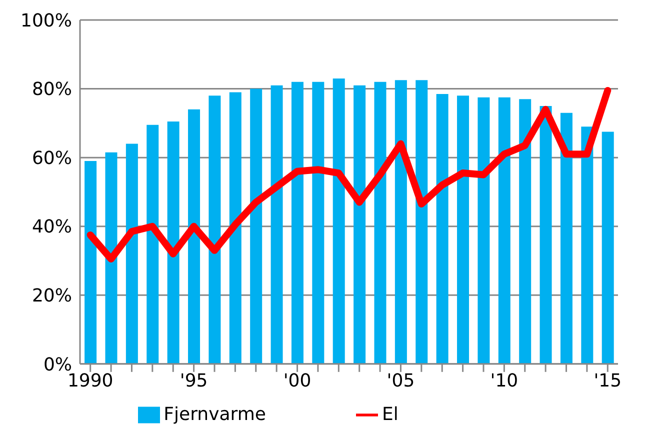  Describe the element at coordinates (608, 381) in the screenshot. I see `x-tick-label: '15` at that location.